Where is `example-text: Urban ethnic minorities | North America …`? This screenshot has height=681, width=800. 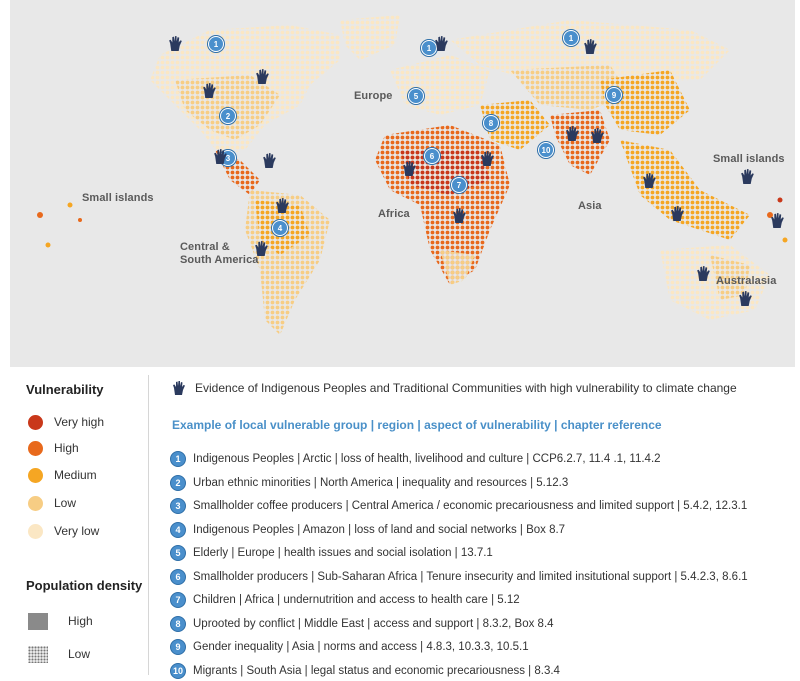 example-text: Urban ethnic minorities | North America … is located at coordinates (381, 482).